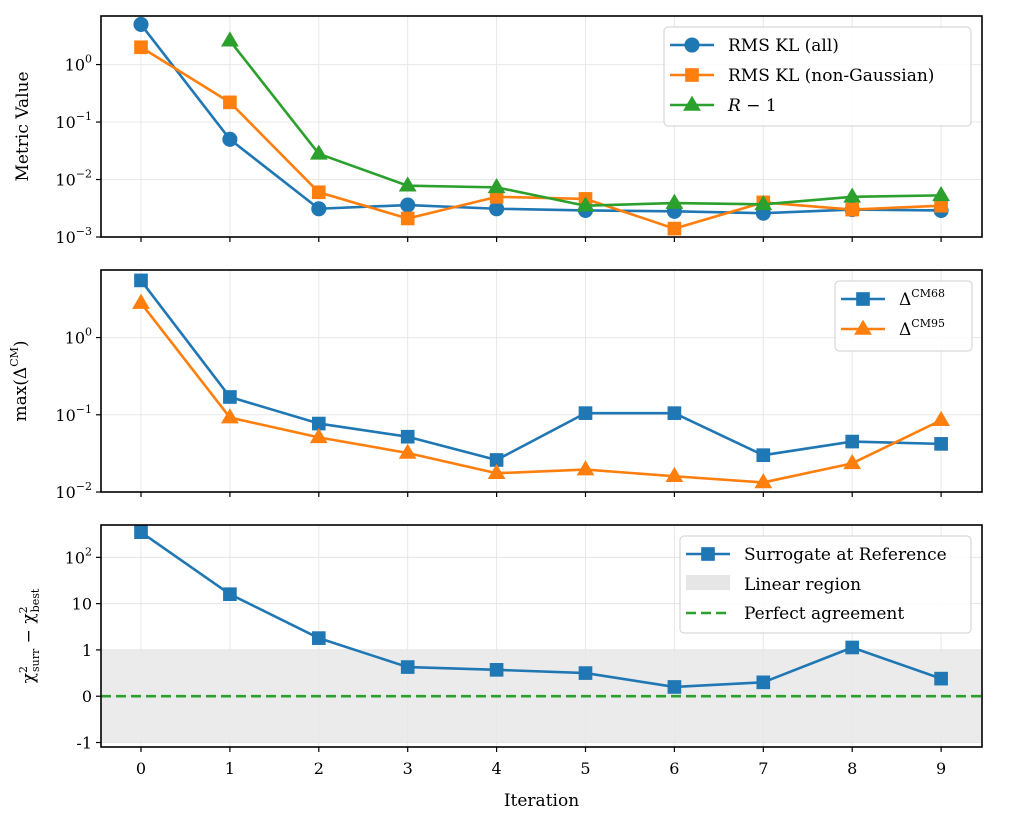  What do you see at coordinates (922, 298) in the screenshot?
I see `legend-label-0: ΔCM68` at bounding box center [922, 298].